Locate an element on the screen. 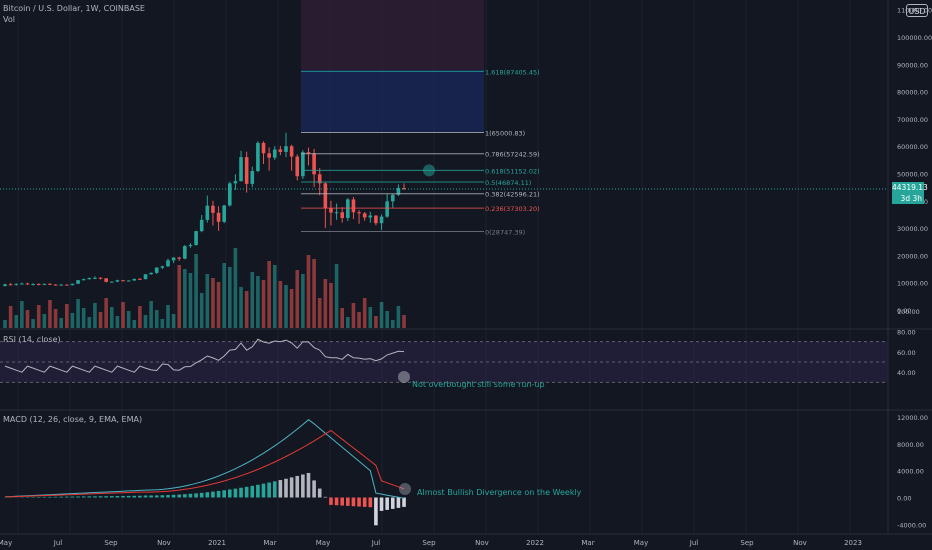 The image size is (932, 550). time-tick-label: Mar is located at coordinates (587, 543).